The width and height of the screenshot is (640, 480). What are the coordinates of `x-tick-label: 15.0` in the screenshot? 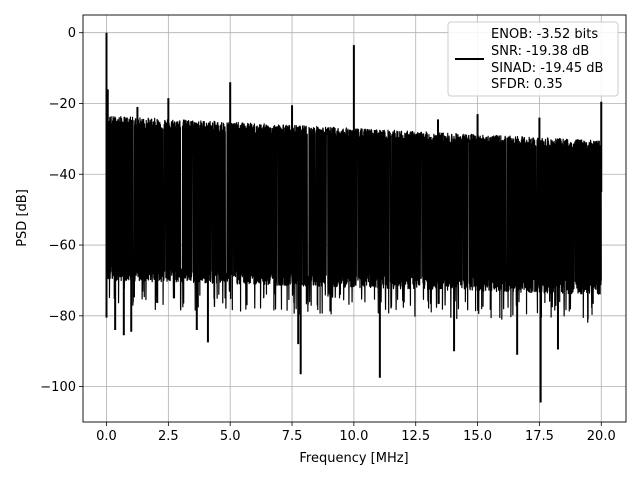 It's located at (477, 436).